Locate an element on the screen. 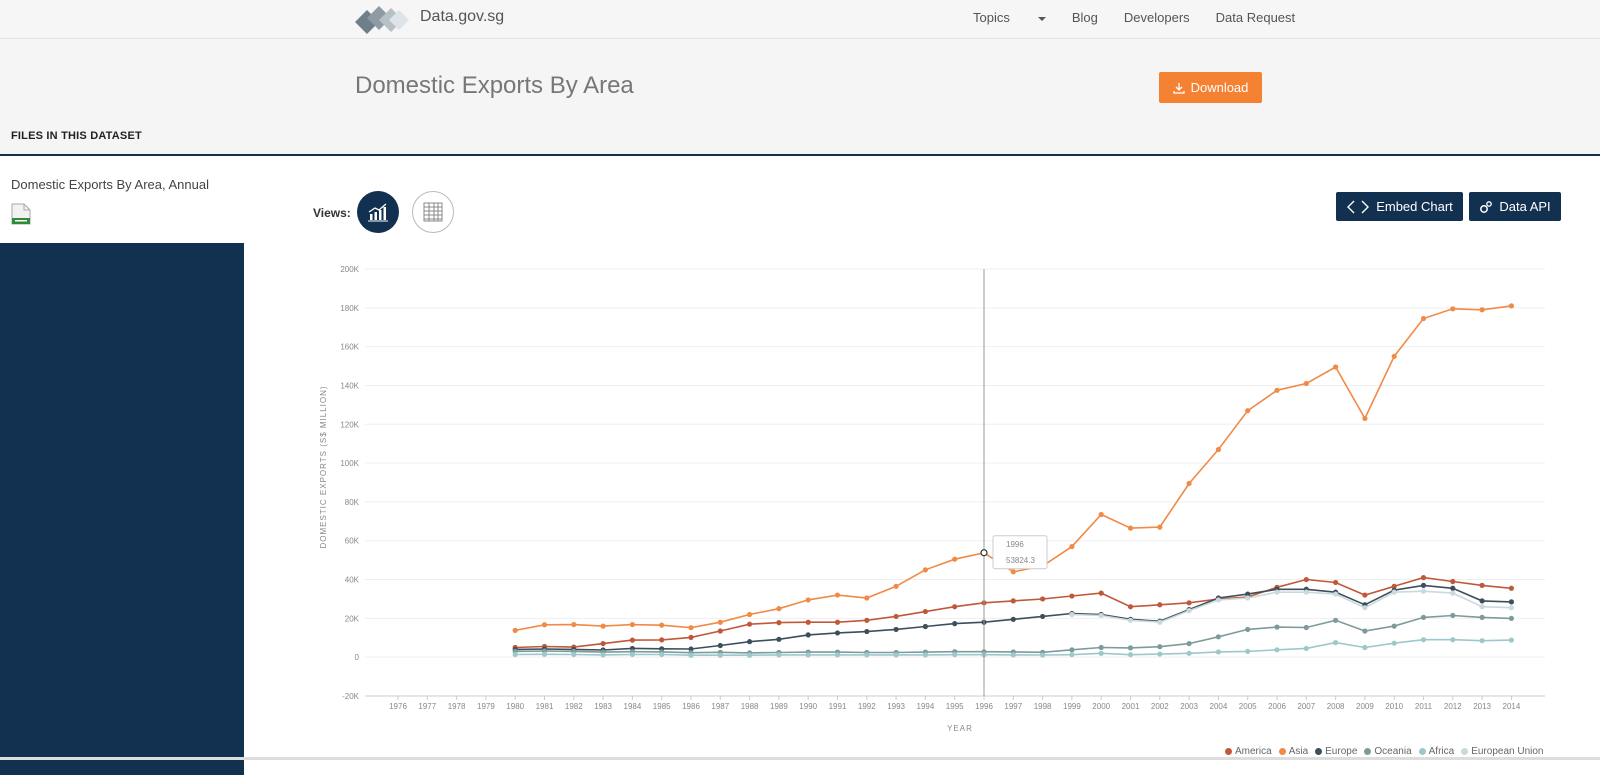 The image size is (1600, 775). x-tick-label: 2006 is located at coordinates (1277, 706).